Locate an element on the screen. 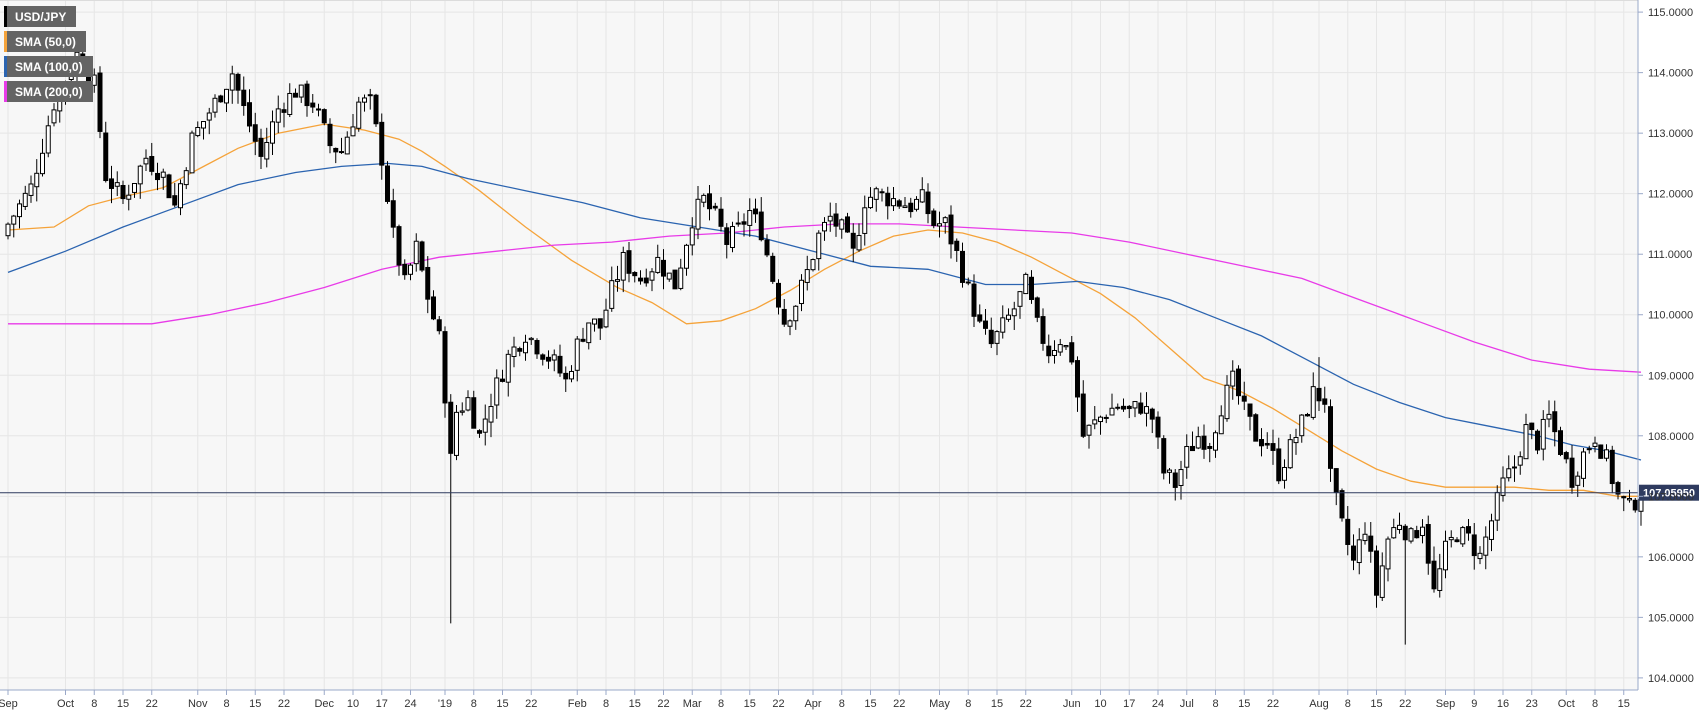 The height and width of the screenshot is (717, 1707). x-tick-label: 8 is located at coordinates (721, 704).